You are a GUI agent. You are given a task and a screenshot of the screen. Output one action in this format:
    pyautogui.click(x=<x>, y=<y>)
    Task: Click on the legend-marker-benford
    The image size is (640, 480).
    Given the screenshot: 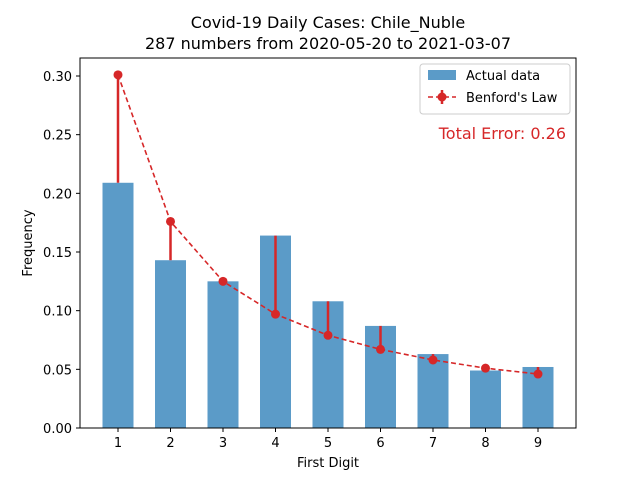 What is the action you would take?
    pyautogui.click(x=442, y=97)
    